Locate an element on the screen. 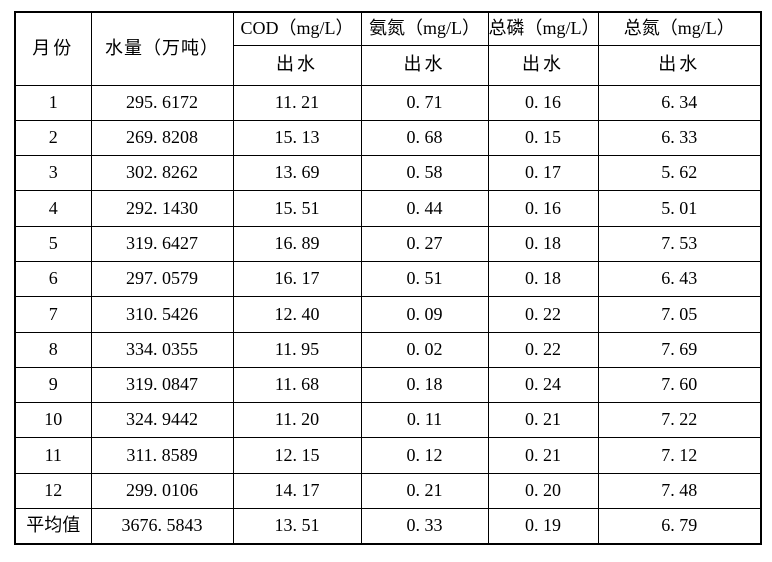 The width and height of the screenshot is (772, 562). table-row: 8 334. 0355 11. 95 0. 02 0. 22 7. 69 is located at coordinates (388, 349).